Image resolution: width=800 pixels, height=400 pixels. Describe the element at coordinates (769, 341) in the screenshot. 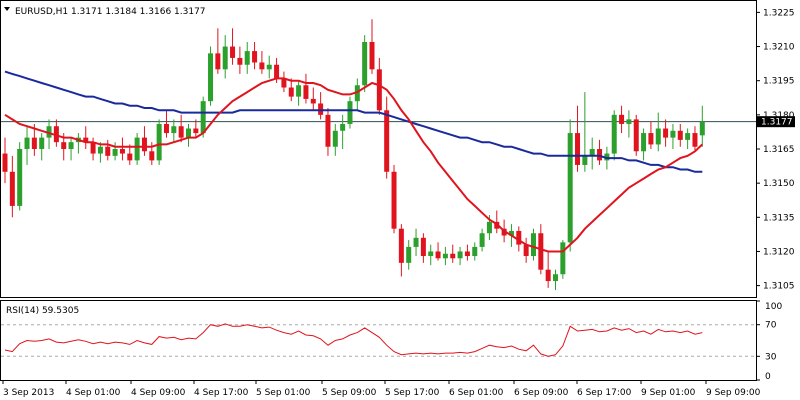

I see `rsi-axis: 100 70 30 0` at that location.